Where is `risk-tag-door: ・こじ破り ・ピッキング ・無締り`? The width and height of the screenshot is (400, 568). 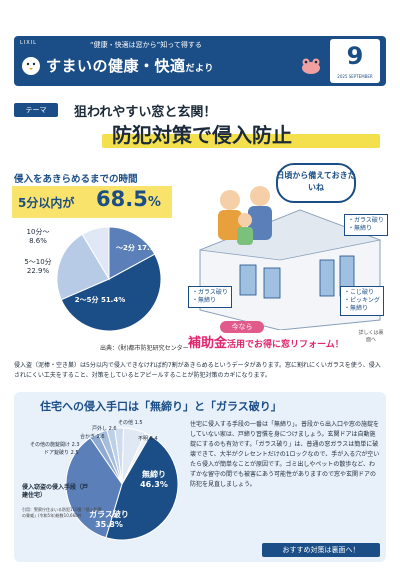 risk-tag-door: ・こじ破り ・ピッキング ・無締り is located at coordinates (362, 301).